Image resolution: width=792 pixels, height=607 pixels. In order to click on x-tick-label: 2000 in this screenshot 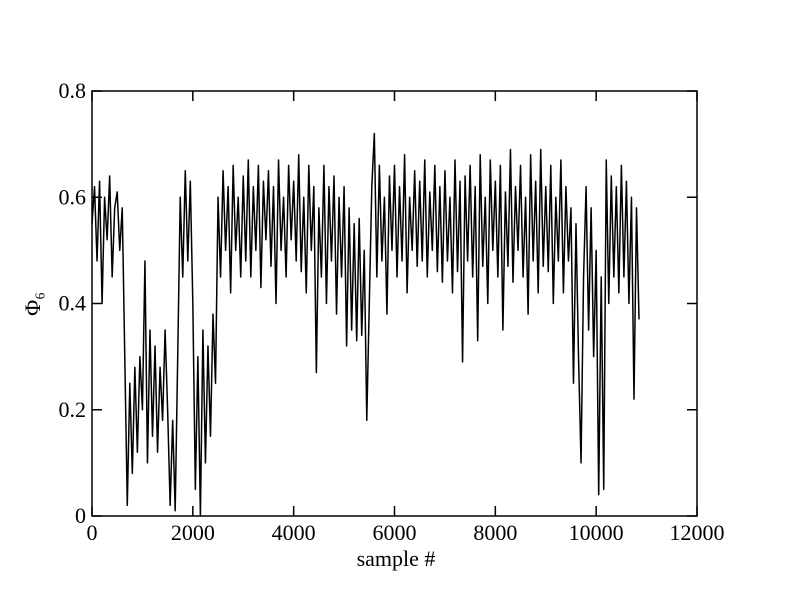, I will do `click(193, 532)`.